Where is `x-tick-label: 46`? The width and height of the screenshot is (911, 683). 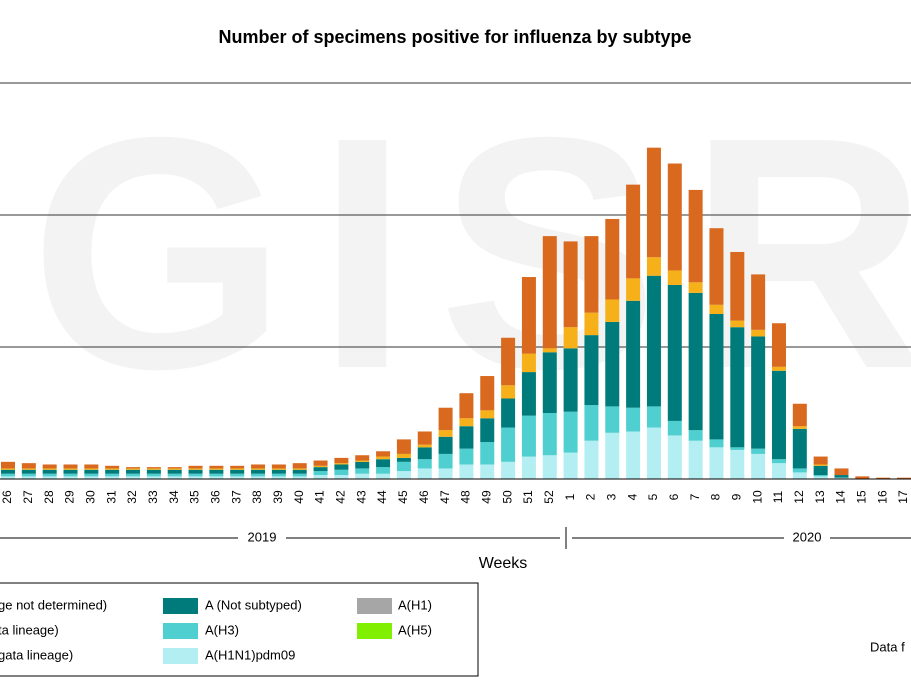
x-tick-label: 46 is located at coordinates (424, 497).